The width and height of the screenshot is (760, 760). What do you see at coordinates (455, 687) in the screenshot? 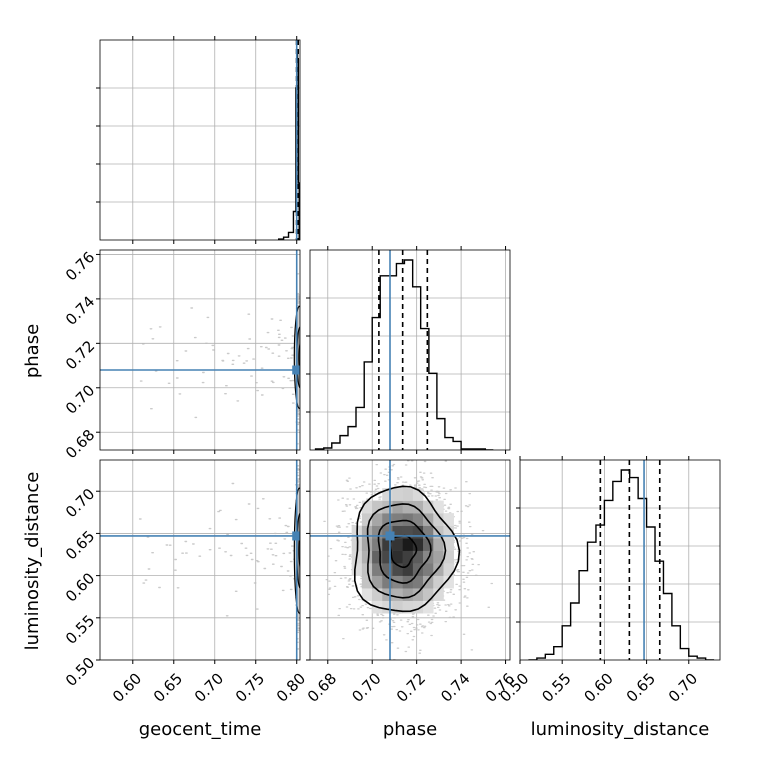
I see `panel-phase-vs-luminosity-distance-xtick-label-3: 0.74` at bounding box center [455, 687].